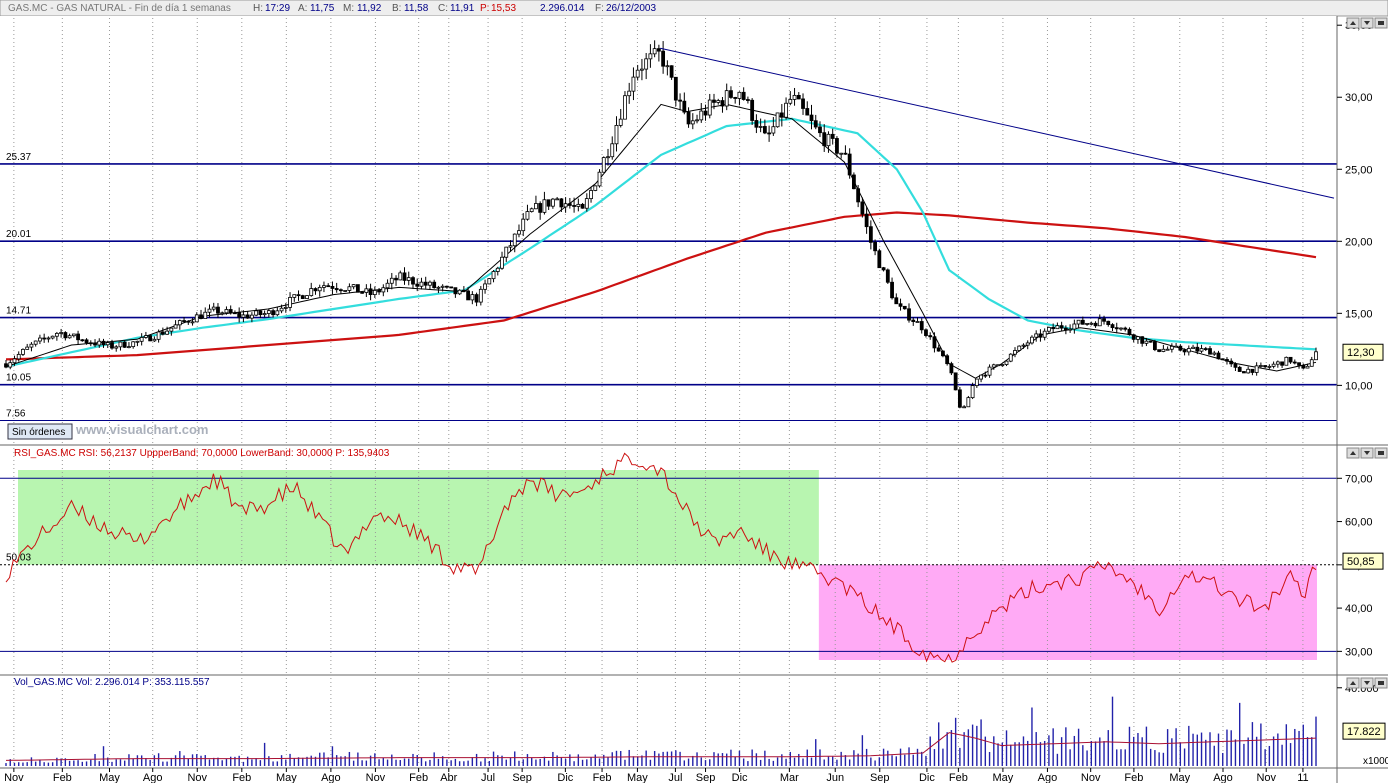  What do you see at coordinates (258, 8) in the screenshot?
I see `h-label: H:` at bounding box center [258, 8].